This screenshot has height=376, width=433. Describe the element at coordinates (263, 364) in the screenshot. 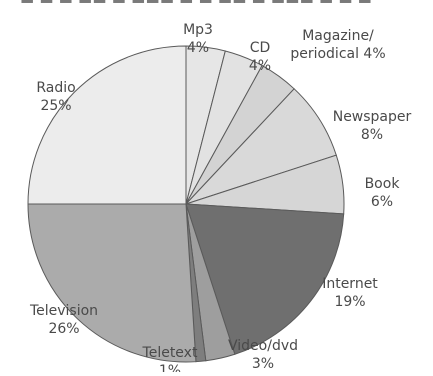

I see `pie-label-percent: 3%` at that location.